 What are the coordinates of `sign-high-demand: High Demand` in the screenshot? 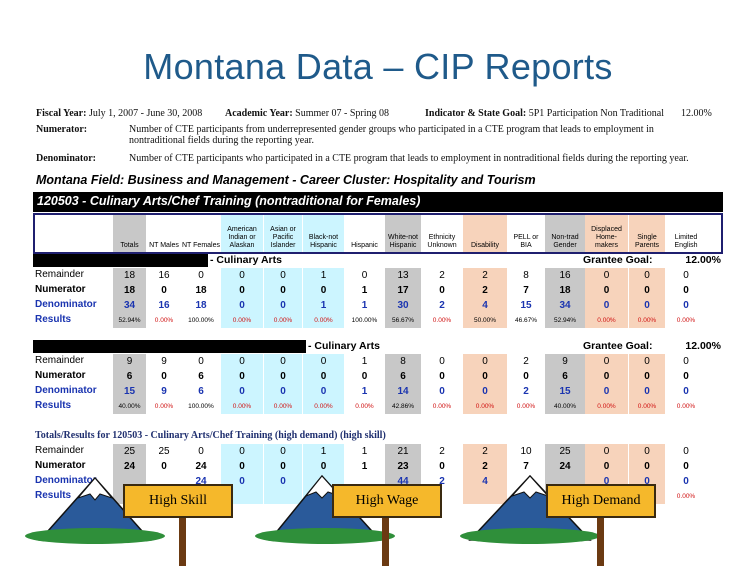 It's located at (601, 501).